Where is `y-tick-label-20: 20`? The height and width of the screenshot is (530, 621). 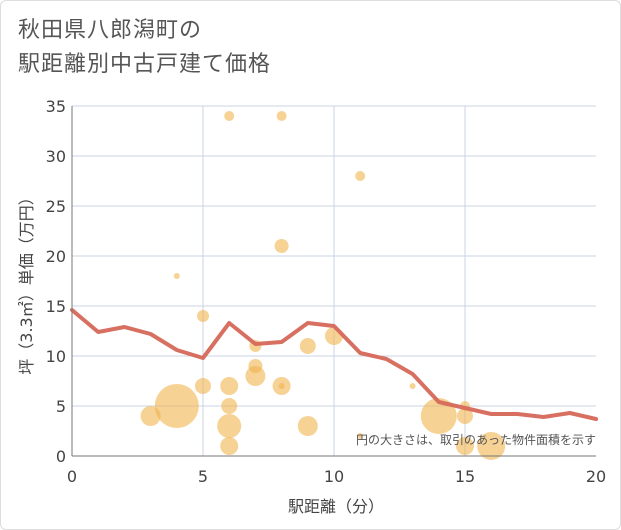
y-tick-label-20: 20 is located at coordinates (56, 256).